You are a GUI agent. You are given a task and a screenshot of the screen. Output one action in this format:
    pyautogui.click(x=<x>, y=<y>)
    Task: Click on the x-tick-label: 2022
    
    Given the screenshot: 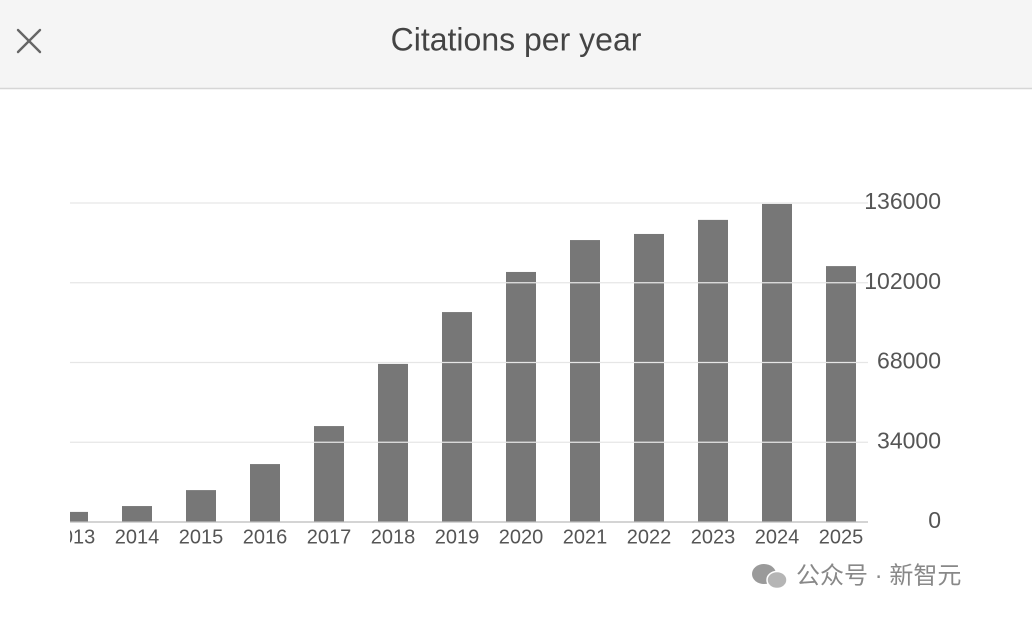 What is the action you would take?
    pyautogui.click(x=649, y=537)
    